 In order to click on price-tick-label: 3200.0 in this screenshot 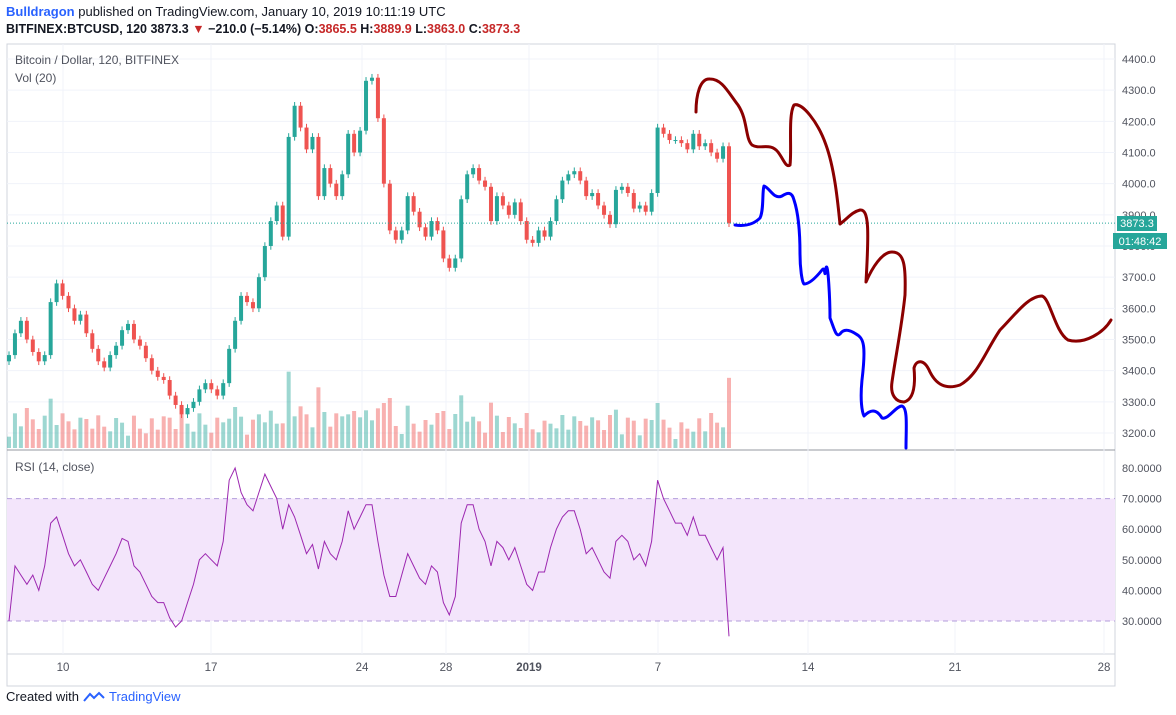, I will do `click(1139, 434)`.